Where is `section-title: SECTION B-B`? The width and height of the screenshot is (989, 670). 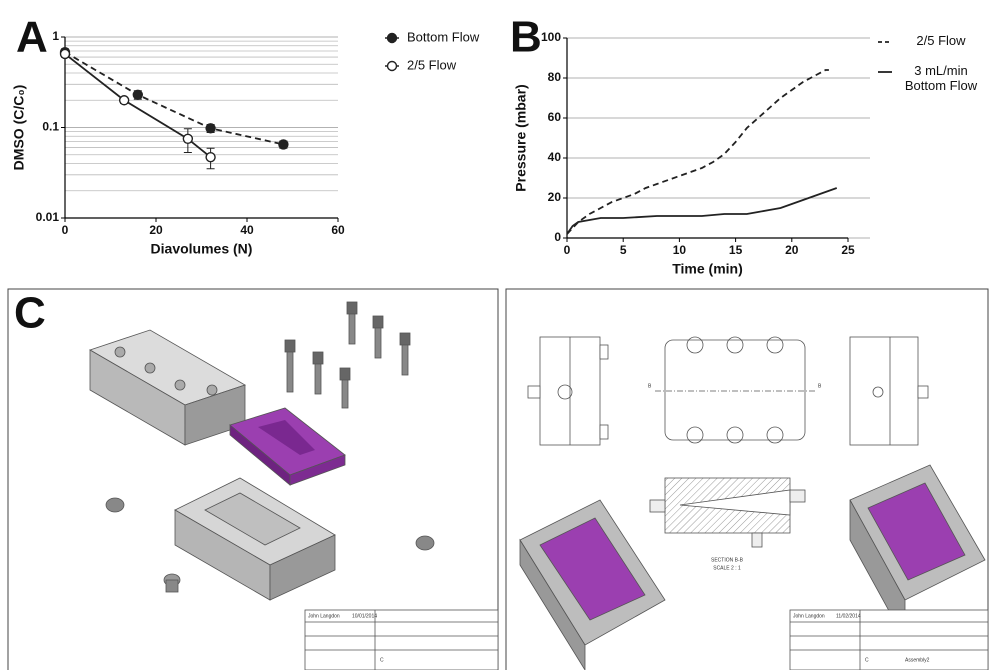 section-title: SECTION B-B is located at coordinates (727, 560).